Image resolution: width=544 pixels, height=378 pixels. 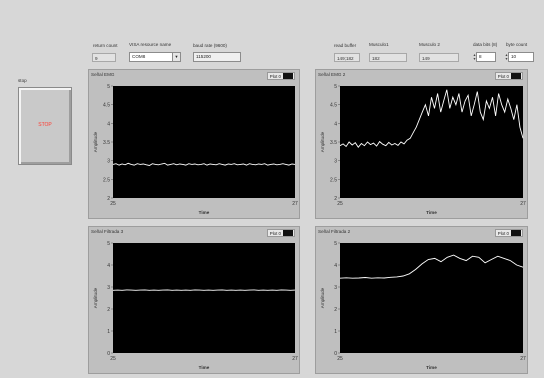 I want to click on musculo1-indicator: 182, so click(x=388, y=57).